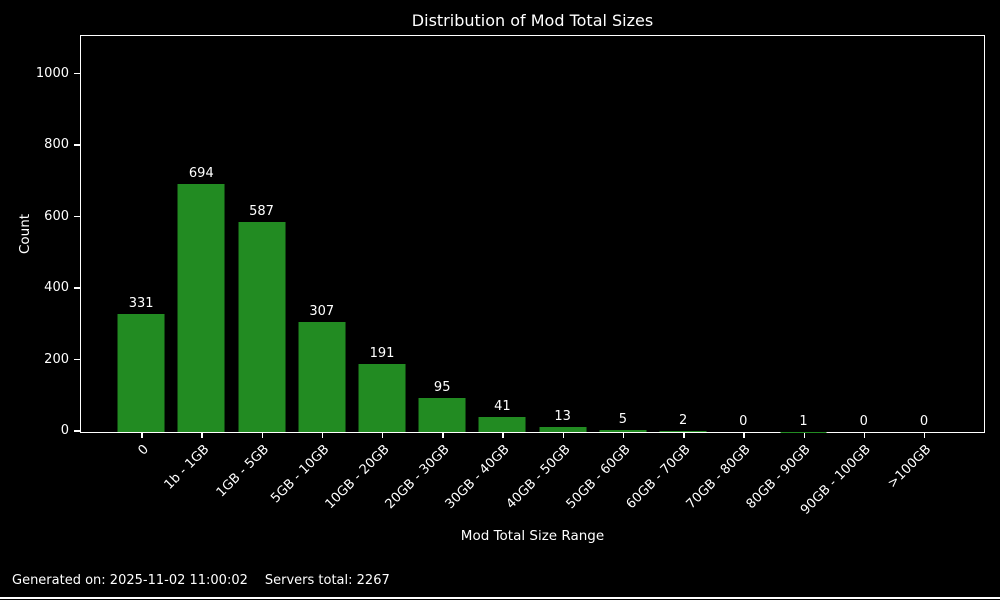 The width and height of the screenshot is (1000, 600). Describe the element at coordinates (56, 216) in the screenshot. I see `y-tick-label: 600` at that location.